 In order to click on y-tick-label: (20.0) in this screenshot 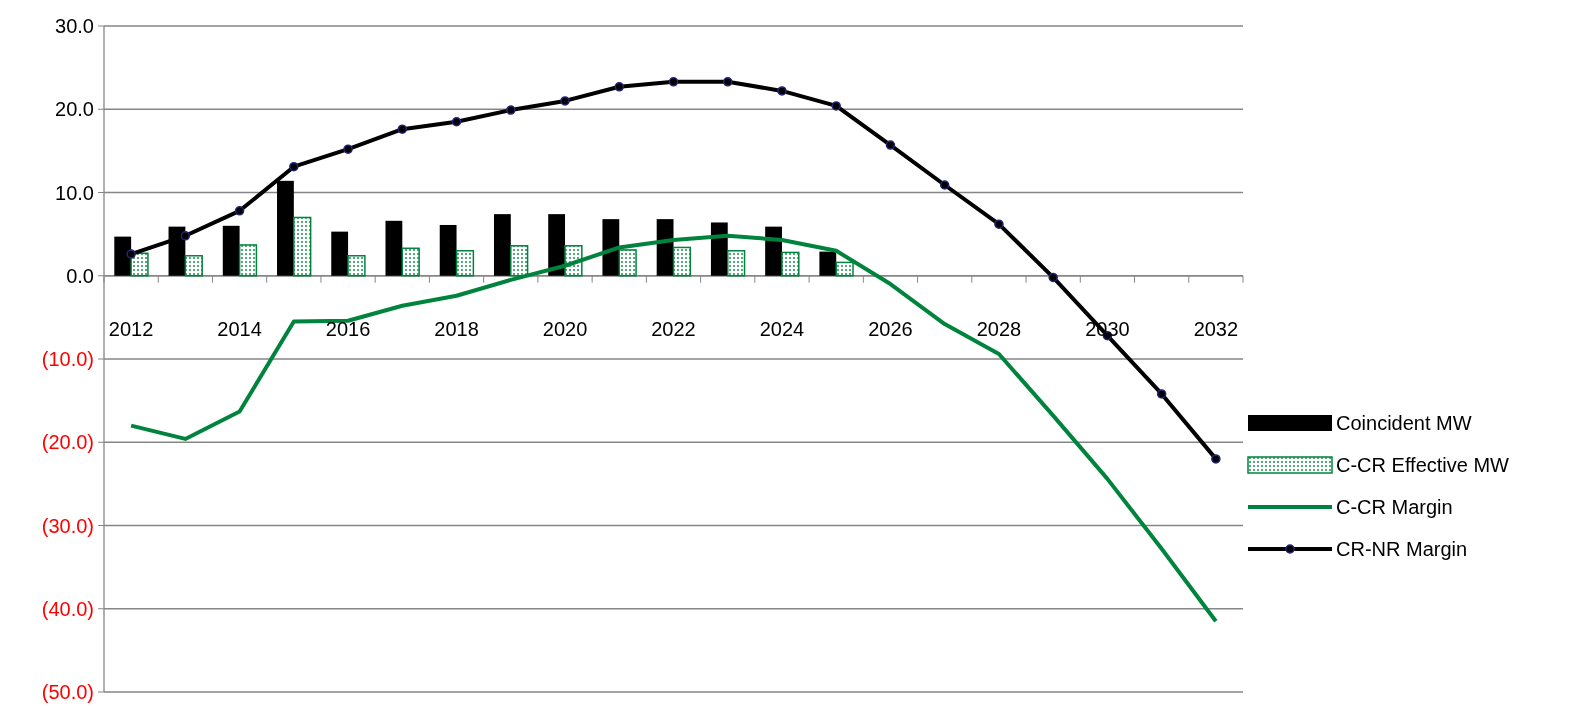, I will do `click(67, 442)`.